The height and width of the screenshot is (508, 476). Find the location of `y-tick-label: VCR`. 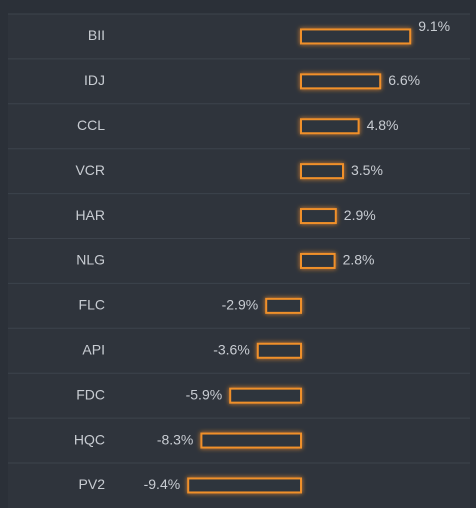

y-tick-label: VCR is located at coordinates (90, 170).